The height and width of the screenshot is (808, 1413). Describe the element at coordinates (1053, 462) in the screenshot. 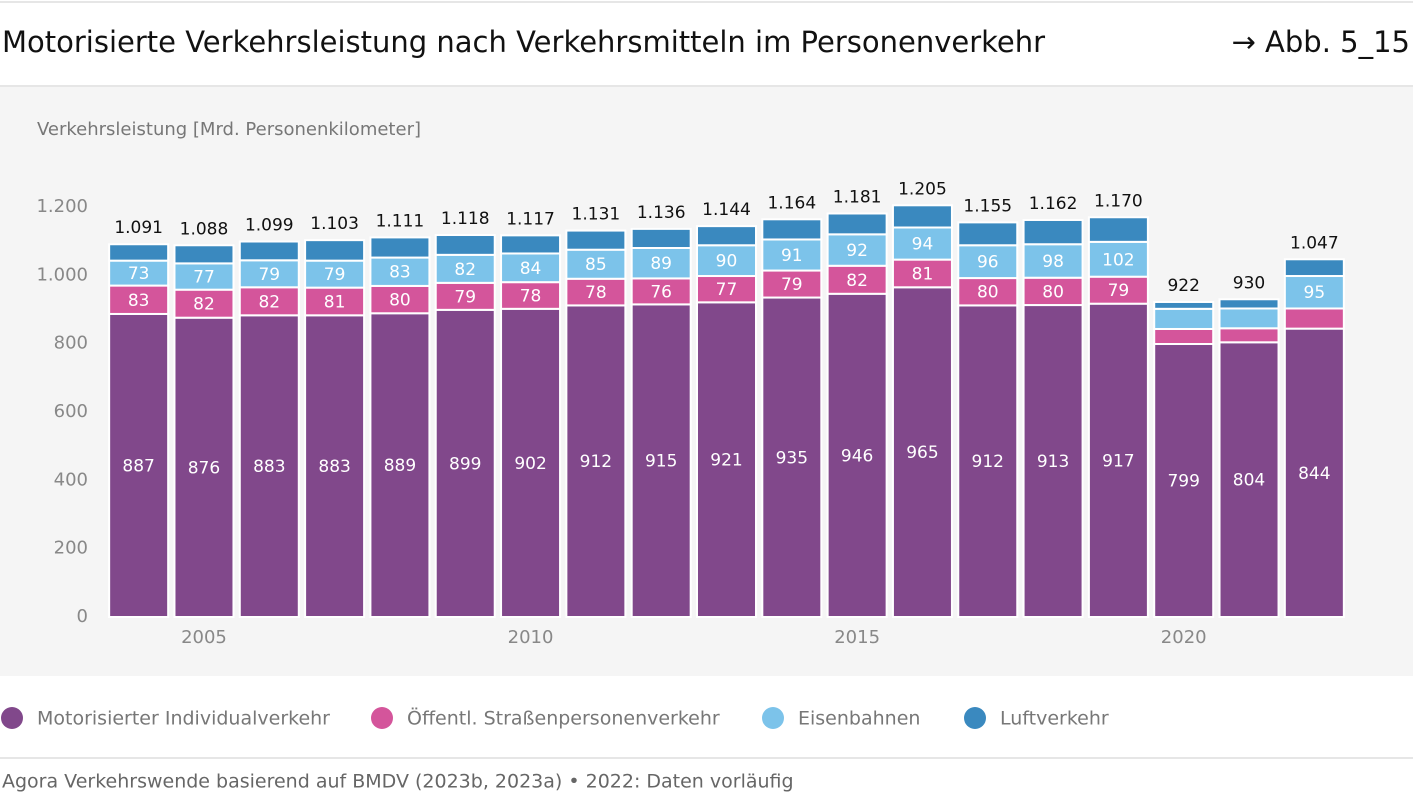

I see `segment-label: 913` at that location.